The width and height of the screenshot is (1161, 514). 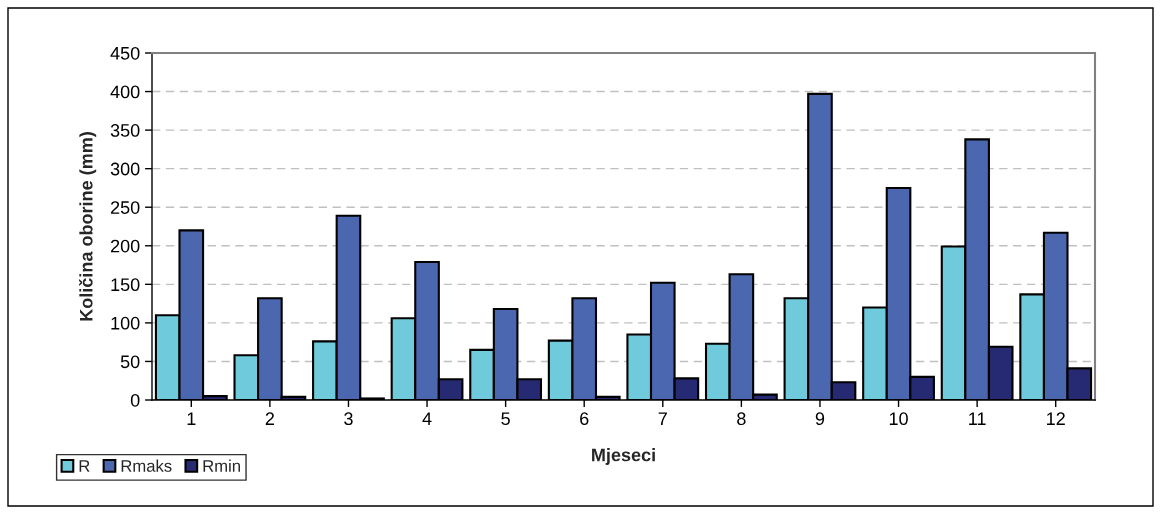 I want to click on x-tick-label: 3, so click(x=348, y=419).